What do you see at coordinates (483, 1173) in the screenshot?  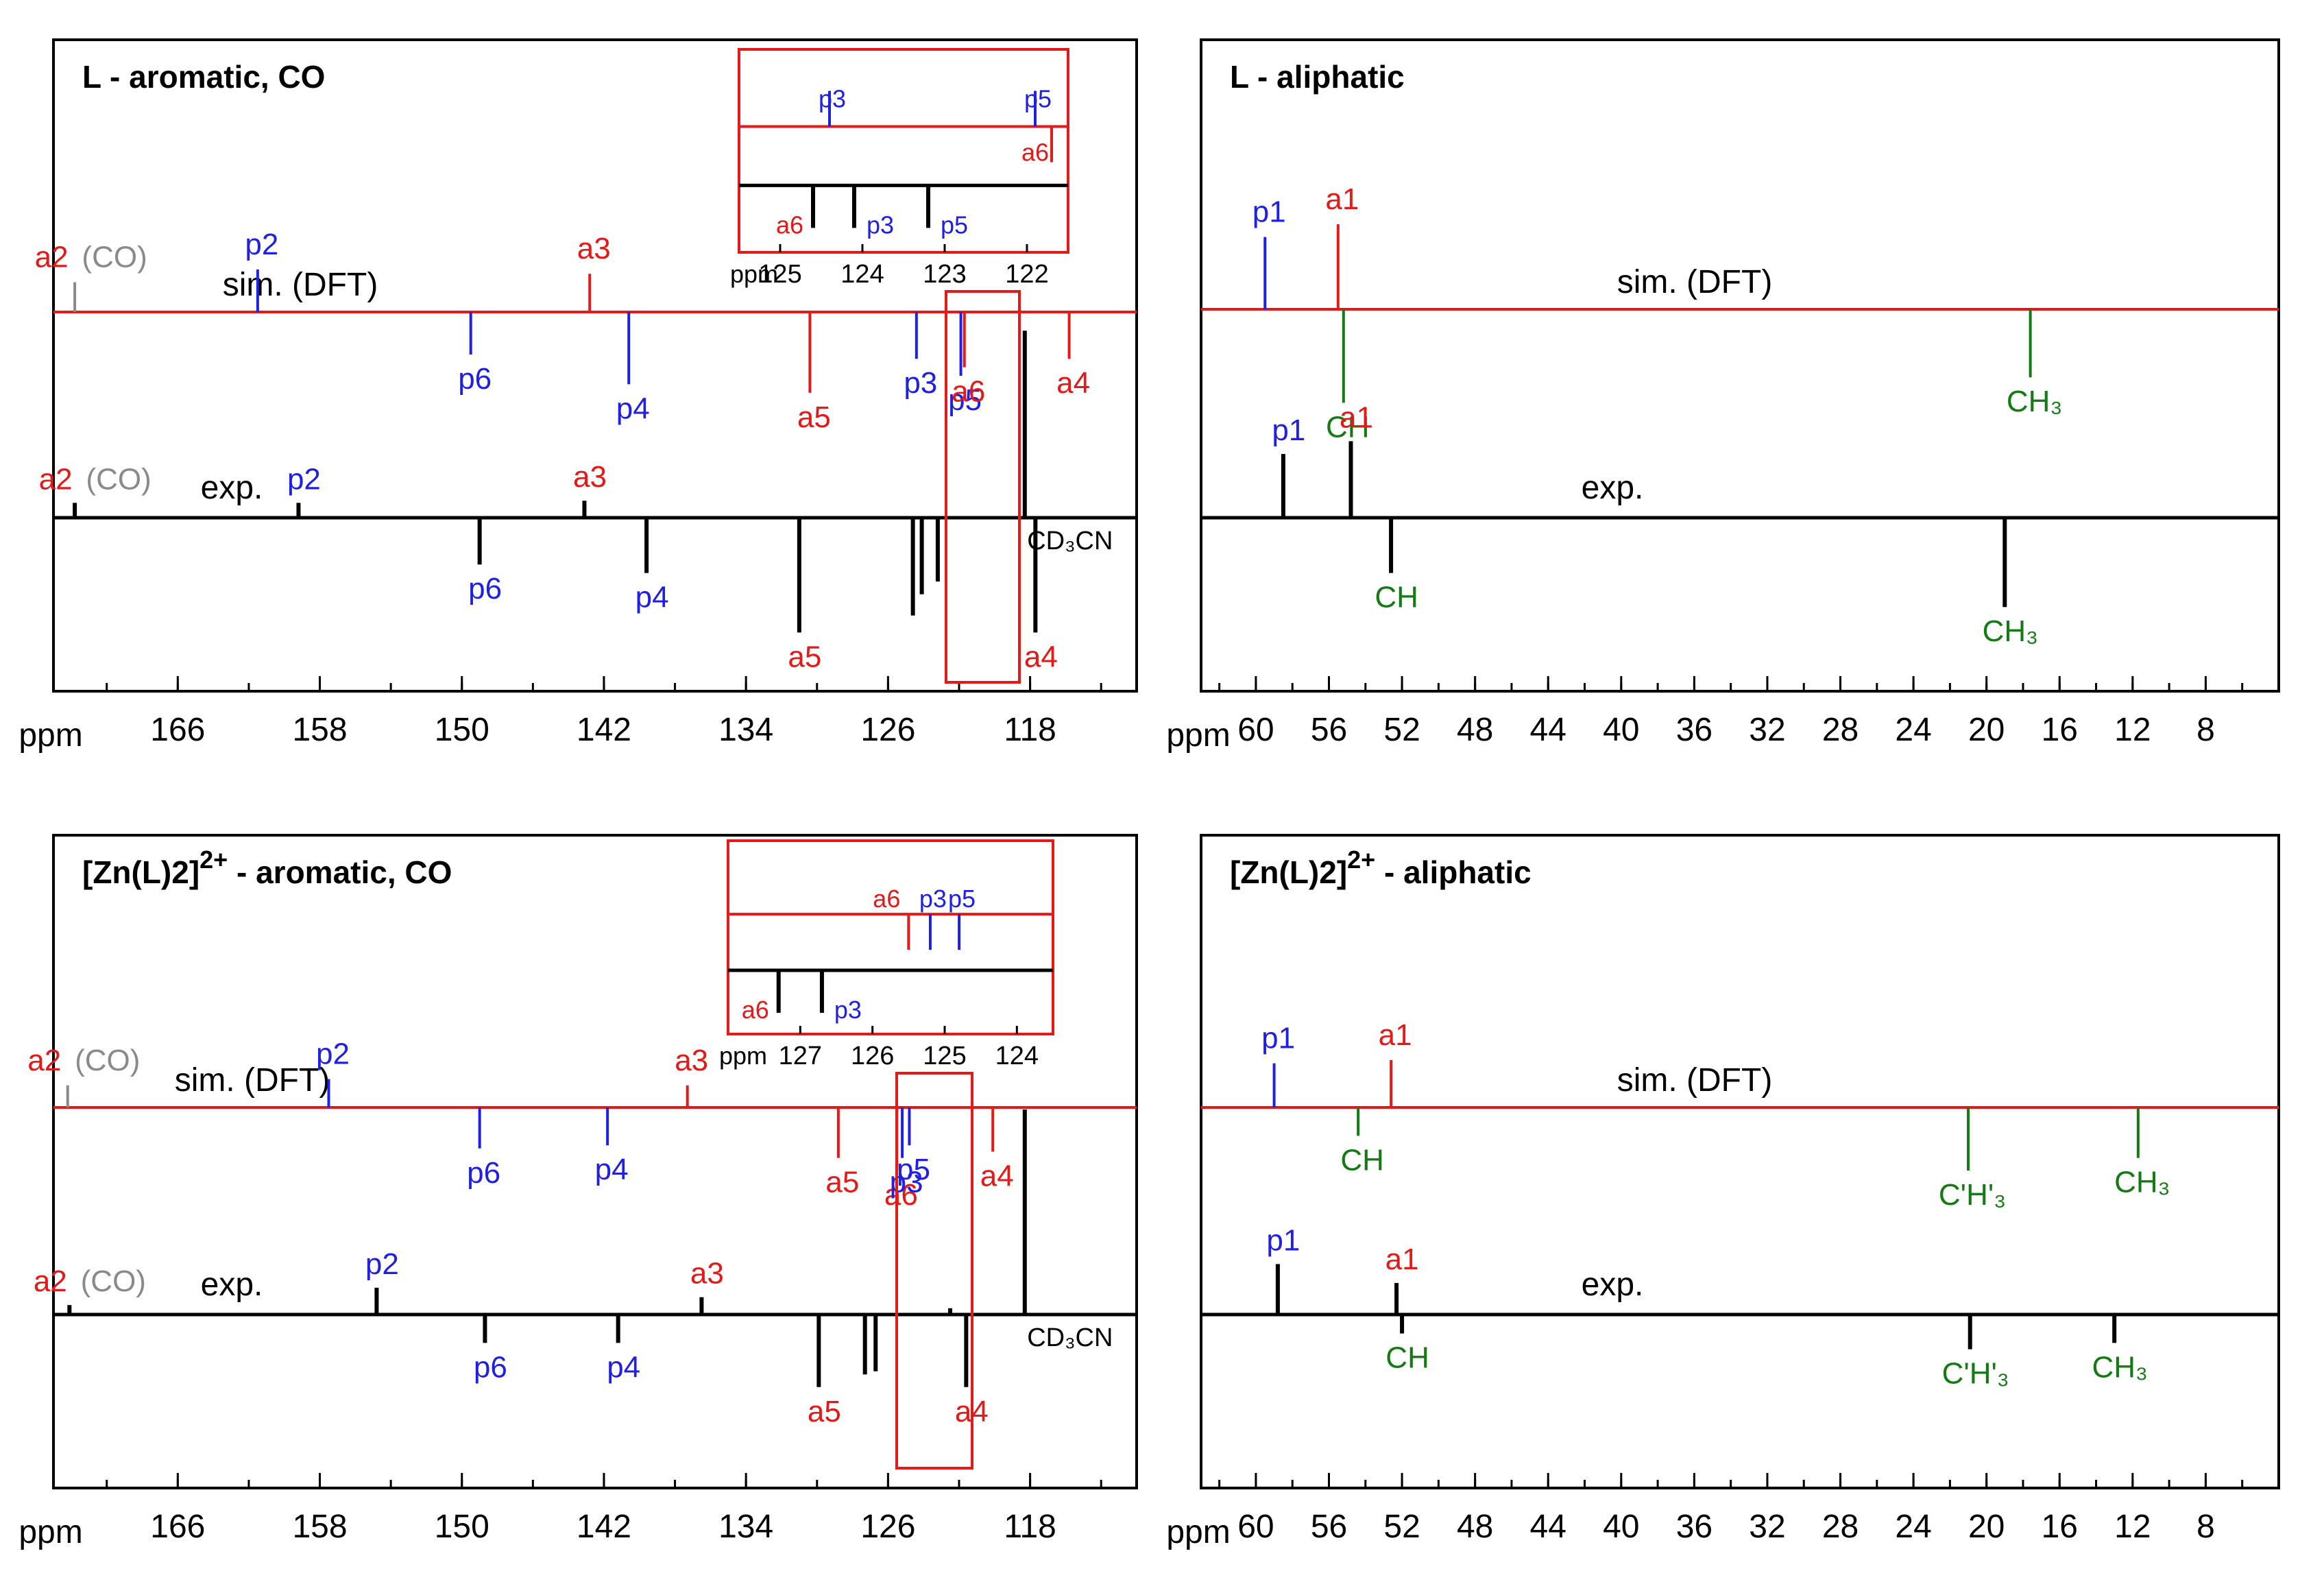 I see `sim-line-label: p6` at bounding box center [483, 1173].